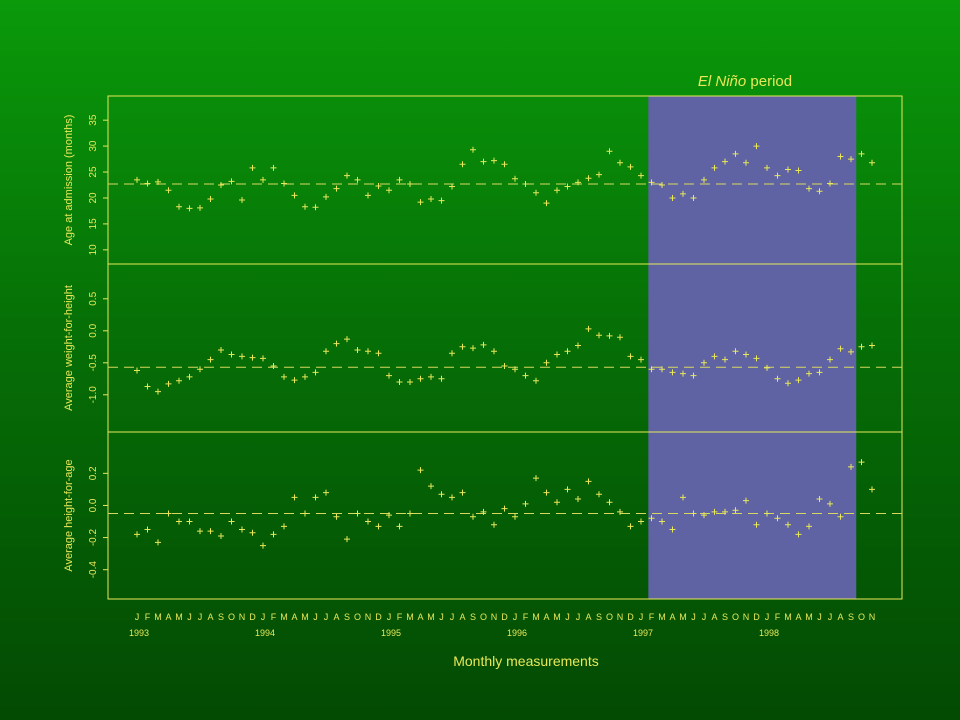  What do you see at coordinates (93, 198) in the screenshot?
I see `y-tick-label: 20` at bounding box center [93, 198].